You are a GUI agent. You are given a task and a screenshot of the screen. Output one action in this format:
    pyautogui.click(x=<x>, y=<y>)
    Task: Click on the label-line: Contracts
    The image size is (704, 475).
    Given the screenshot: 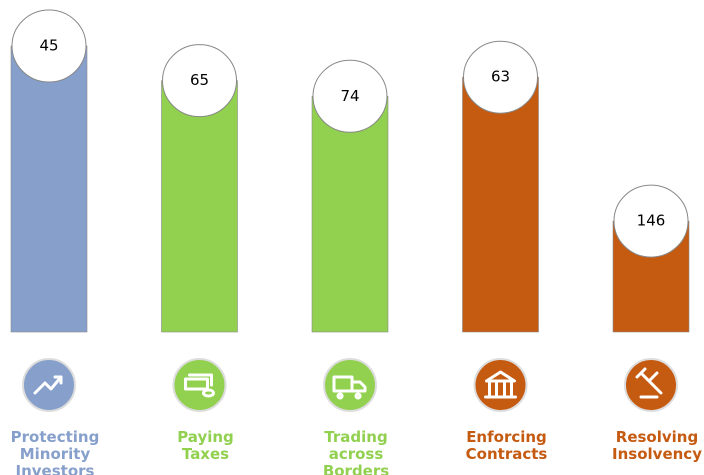 What is the action you would take?
    pyautogui.click(x=507, y=454)
    